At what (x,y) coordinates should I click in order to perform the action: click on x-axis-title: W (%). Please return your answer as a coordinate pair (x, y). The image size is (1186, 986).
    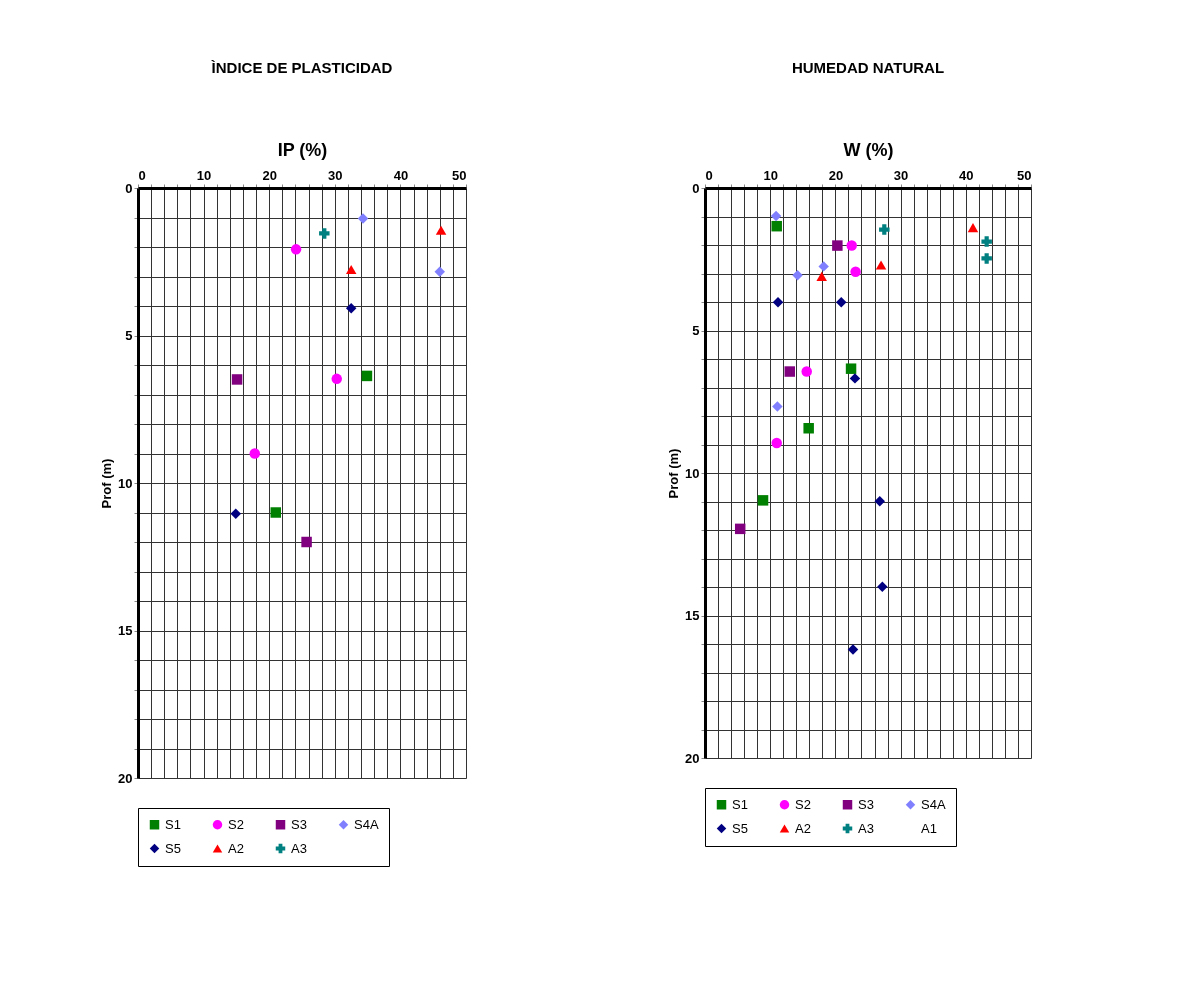
    Looking at the image, I should click on (868, 149).